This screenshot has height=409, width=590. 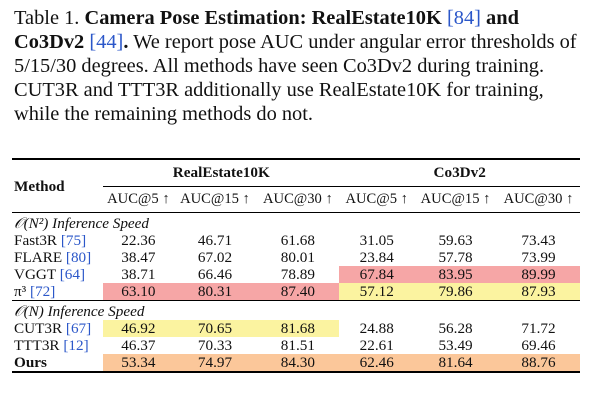 I want to click on metric-cell: 79.86, so click(x=455, y=292).